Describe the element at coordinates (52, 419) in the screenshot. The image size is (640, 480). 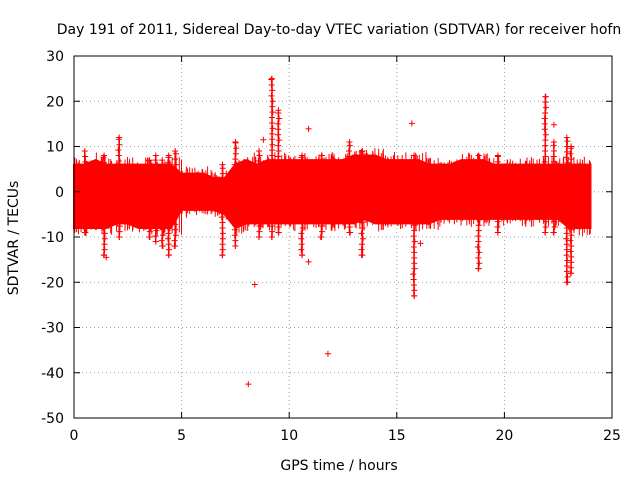
I see `y-tick-label: -50` at that location.